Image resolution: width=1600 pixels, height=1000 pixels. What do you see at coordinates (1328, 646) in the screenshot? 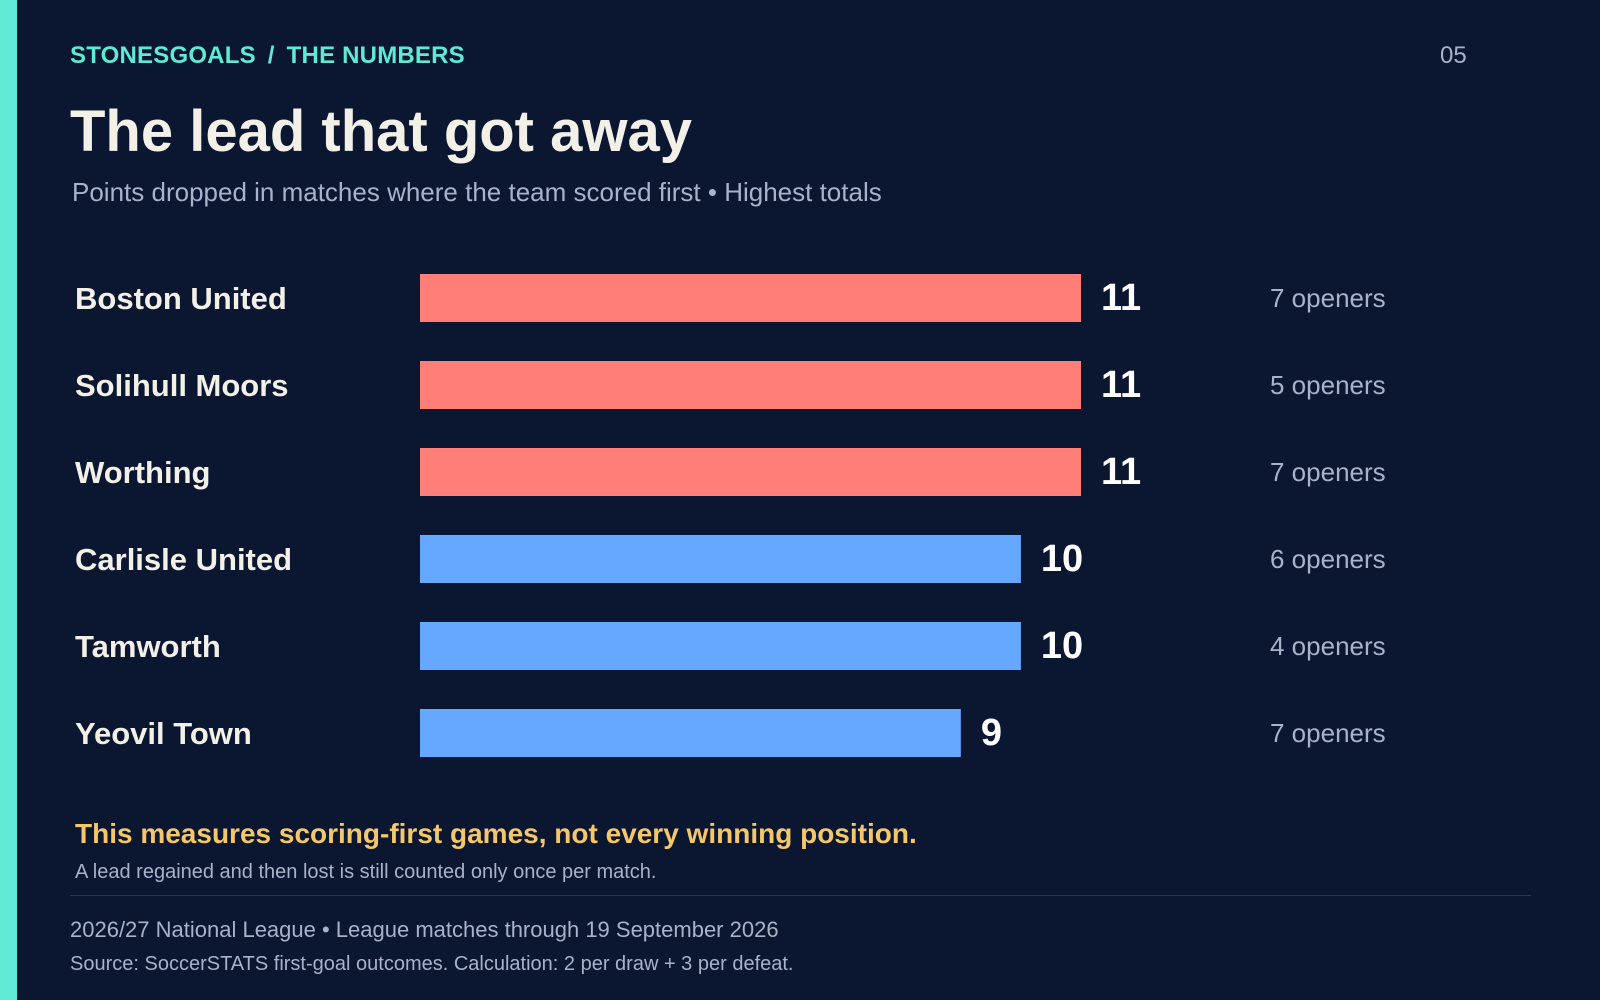
I see `openers-label: 4 openers` at bounding box center [1328, 646].